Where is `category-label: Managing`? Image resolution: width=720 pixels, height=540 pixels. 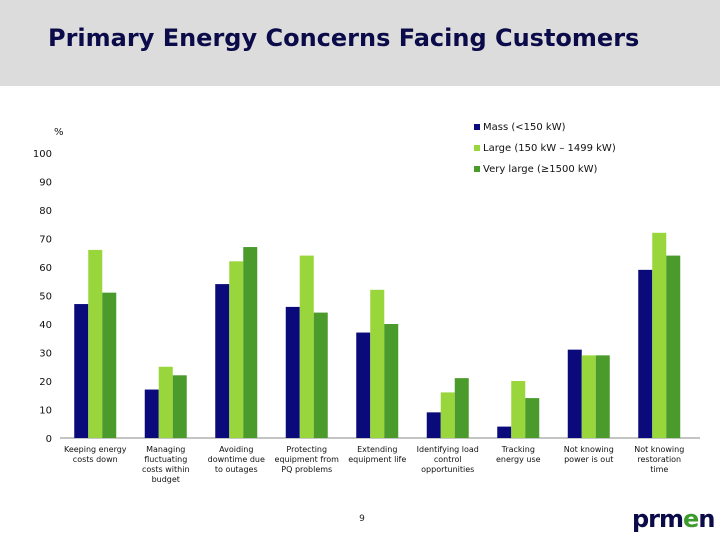 category-label: Managing is located at coordinates (165, 449).